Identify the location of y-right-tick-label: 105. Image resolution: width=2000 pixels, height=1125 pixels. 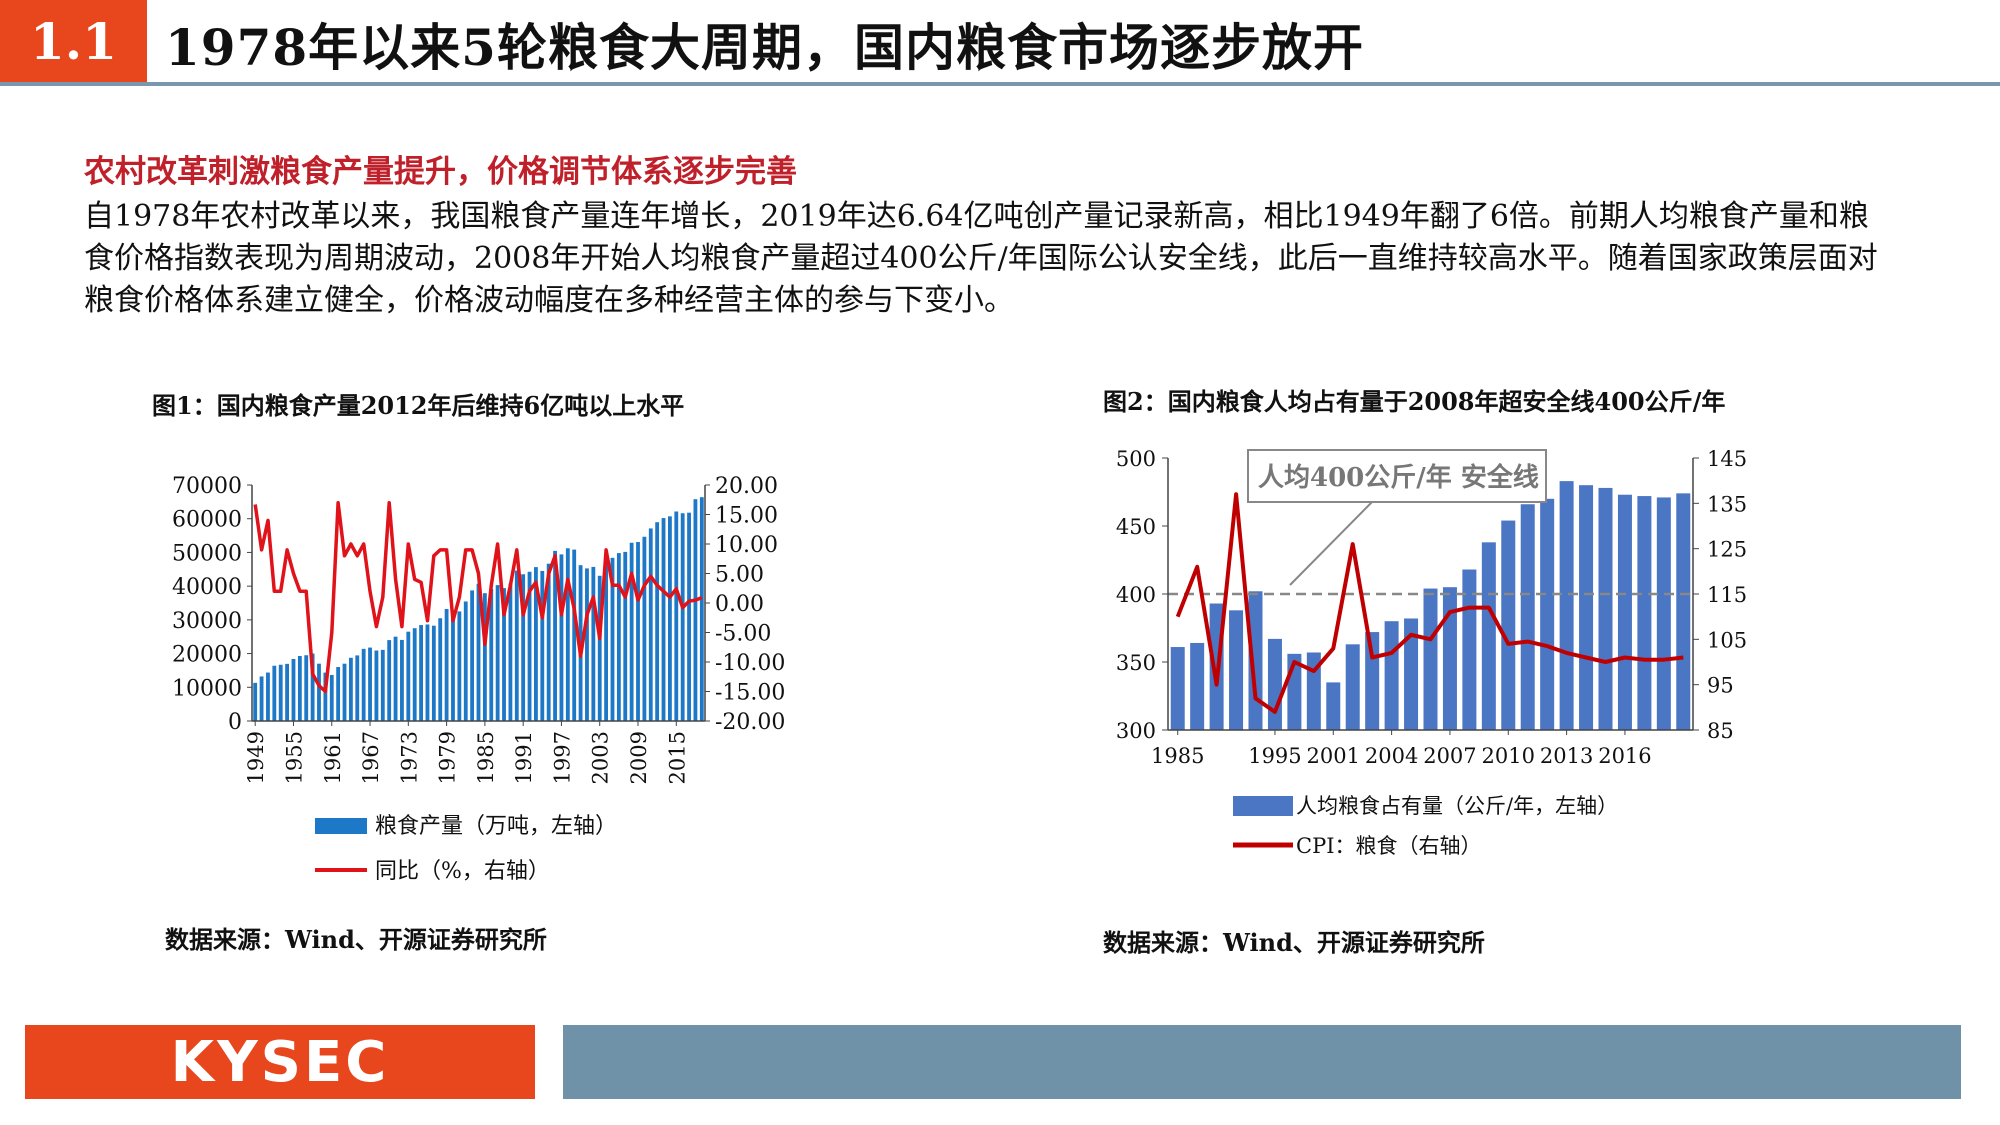
(1727, 640).